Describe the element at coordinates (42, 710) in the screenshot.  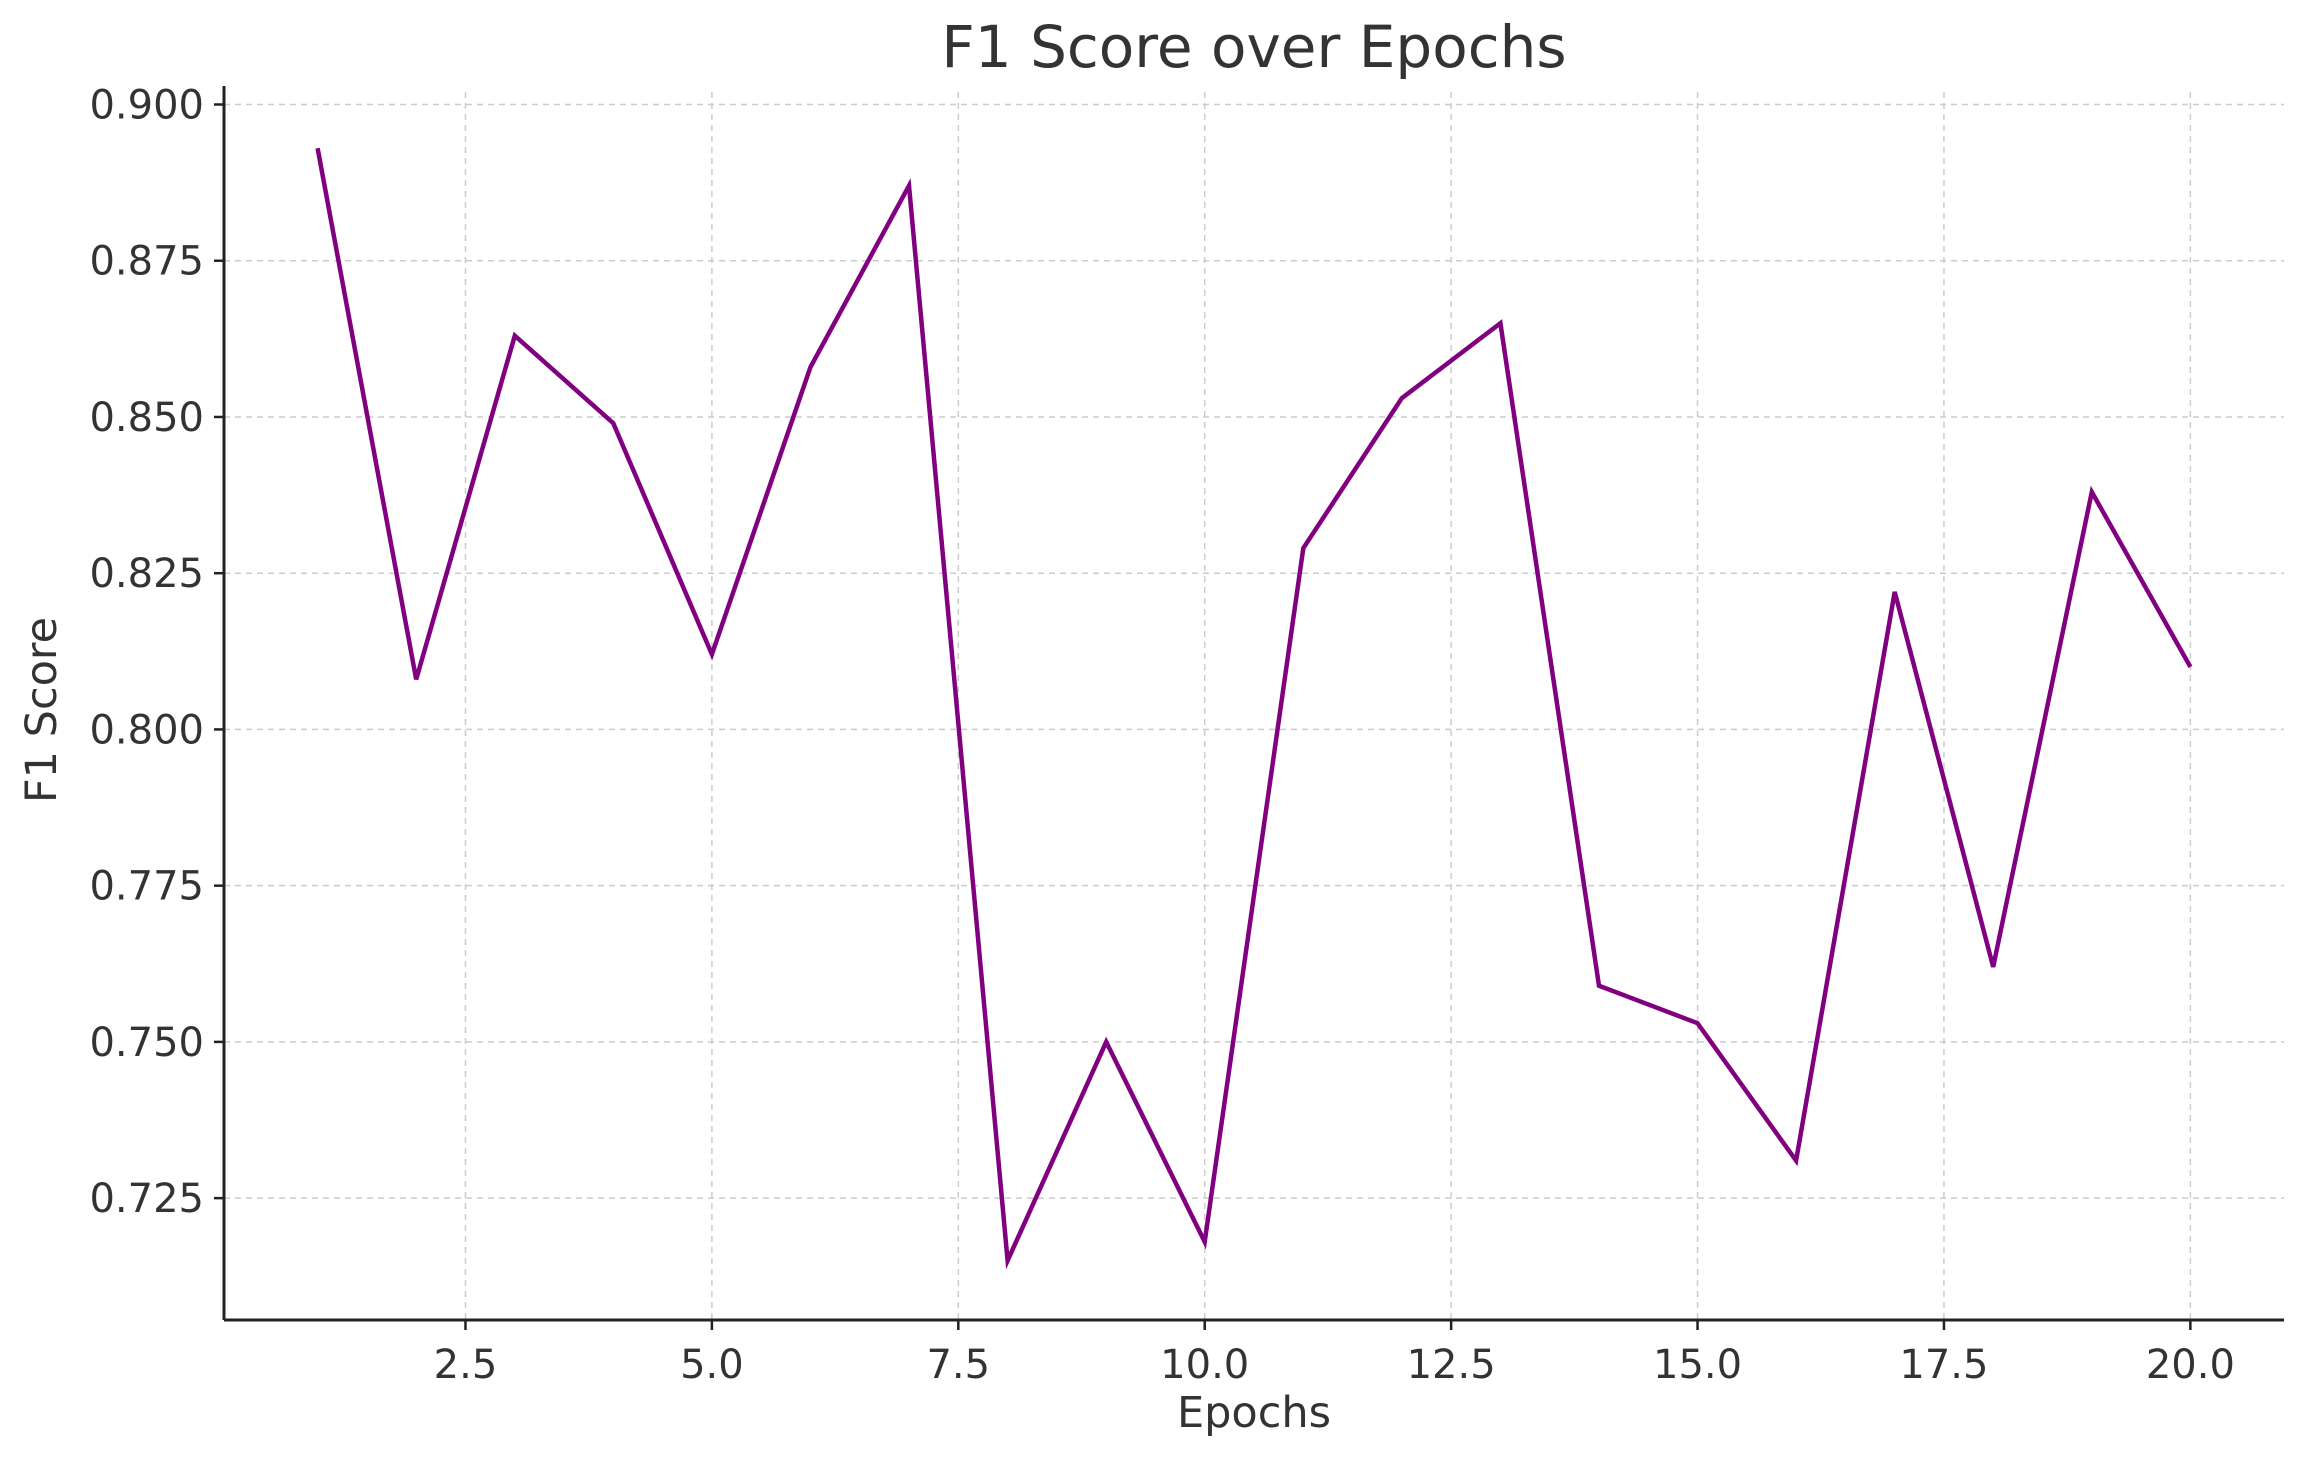
I see `y-axis-label: F1 Score` at that location.